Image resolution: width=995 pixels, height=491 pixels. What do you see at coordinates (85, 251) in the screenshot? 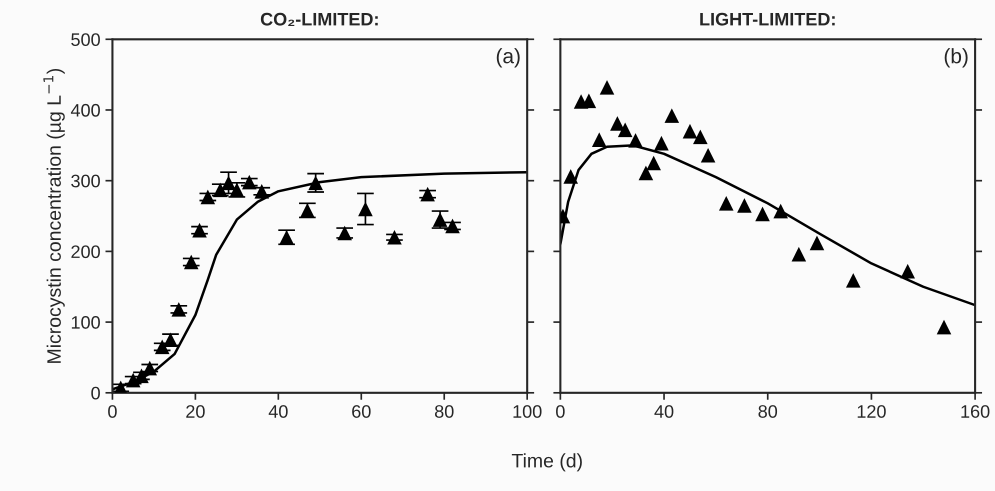
I see `y-tick-label: 200` at bounding box center [85, 251].